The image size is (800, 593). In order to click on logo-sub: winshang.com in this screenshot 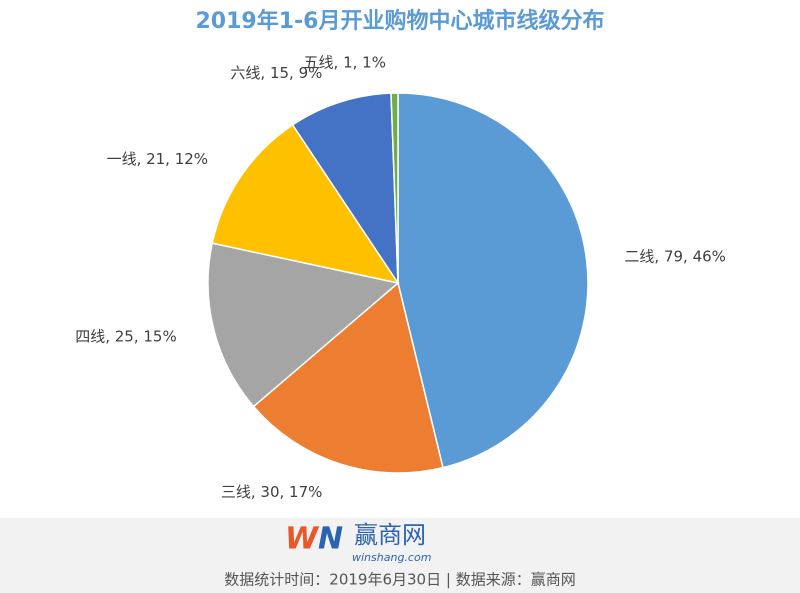, I will do `click(391, 557)`.